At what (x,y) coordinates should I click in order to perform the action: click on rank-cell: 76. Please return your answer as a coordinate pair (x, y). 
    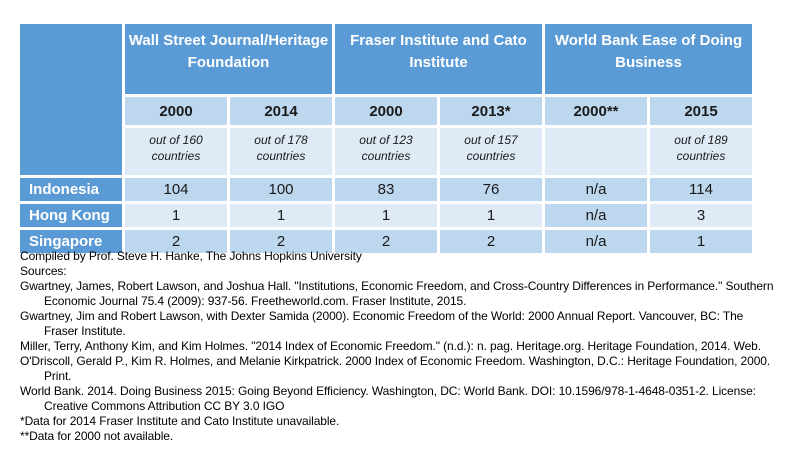
    Looking at the image, I should click on (491, 189).